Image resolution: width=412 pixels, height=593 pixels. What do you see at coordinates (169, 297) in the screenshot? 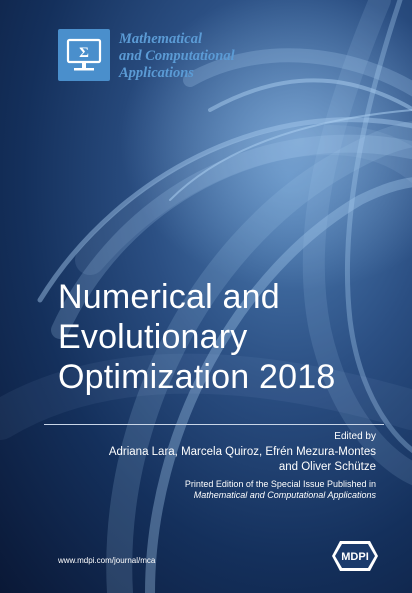
I see `book-title-line-1: Numerical and` at bounding box center [169, 297].